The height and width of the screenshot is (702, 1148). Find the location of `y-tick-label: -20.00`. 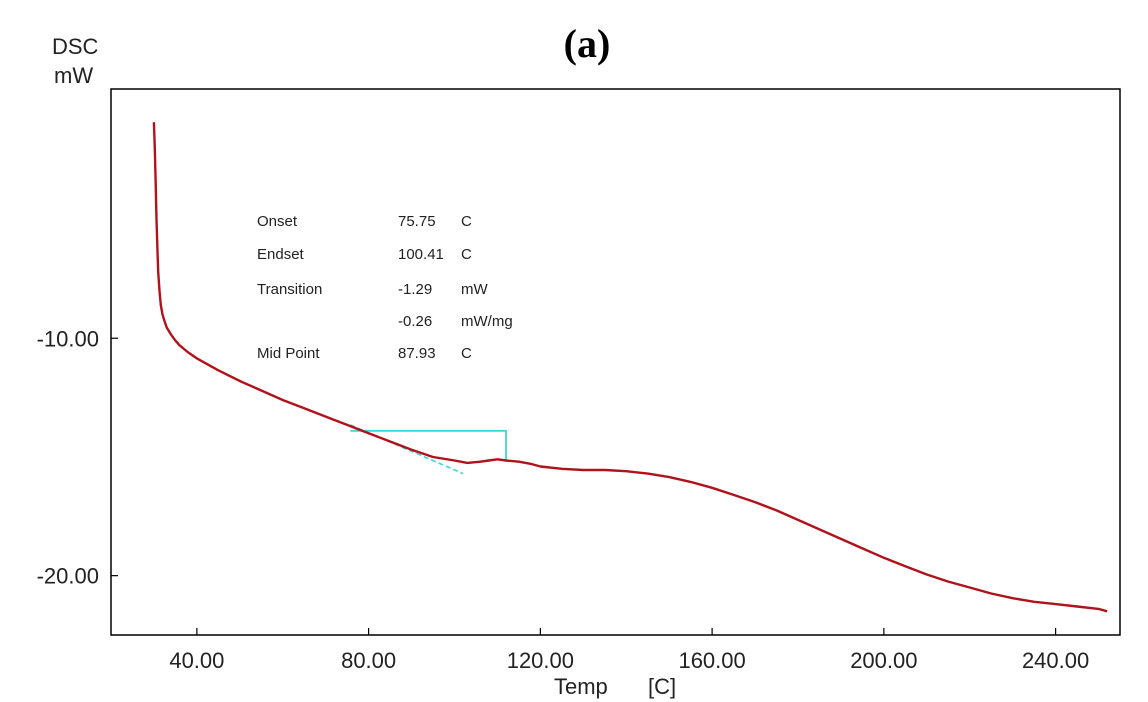

y-tick-label: -20.00 is located at coordinates (68, 576).